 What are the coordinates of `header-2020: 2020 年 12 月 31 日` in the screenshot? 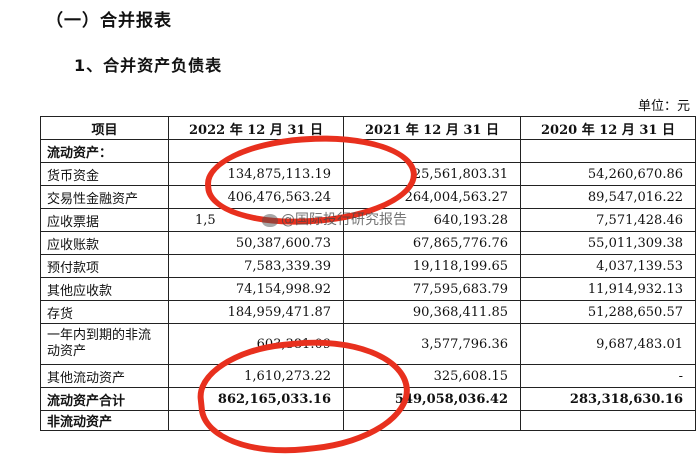 It's located at (608, 128).